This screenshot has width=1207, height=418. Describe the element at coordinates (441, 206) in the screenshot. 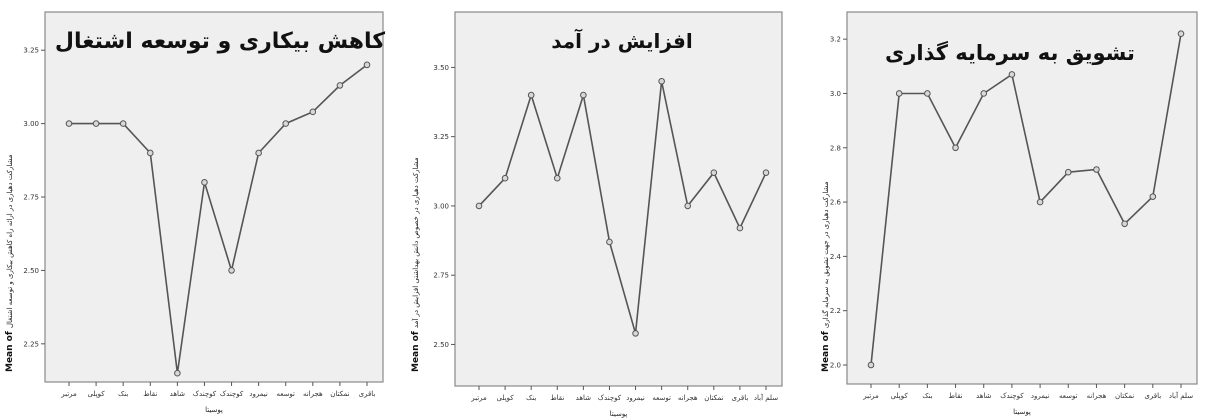

I see `chart2-ytick-label: 3.00` at that location.